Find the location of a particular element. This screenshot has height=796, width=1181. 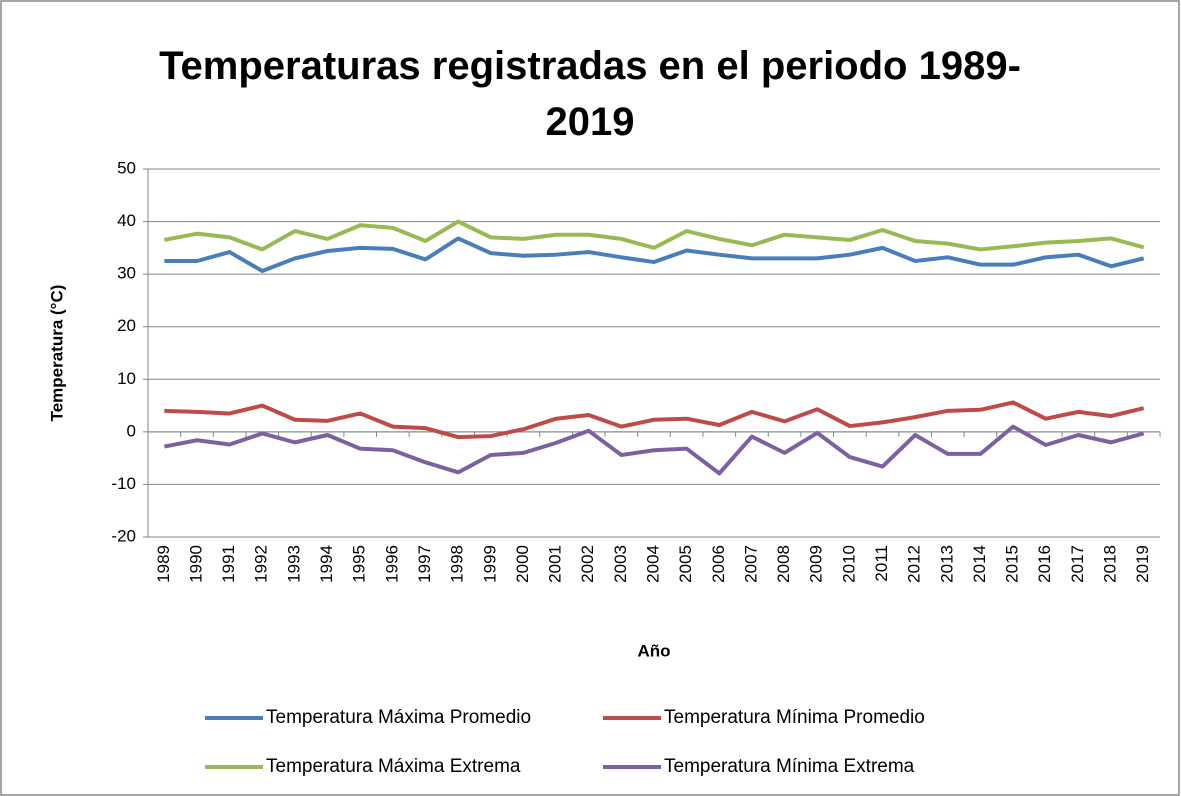

x-tick-label: 1992 is located at coordinates (261, 564).